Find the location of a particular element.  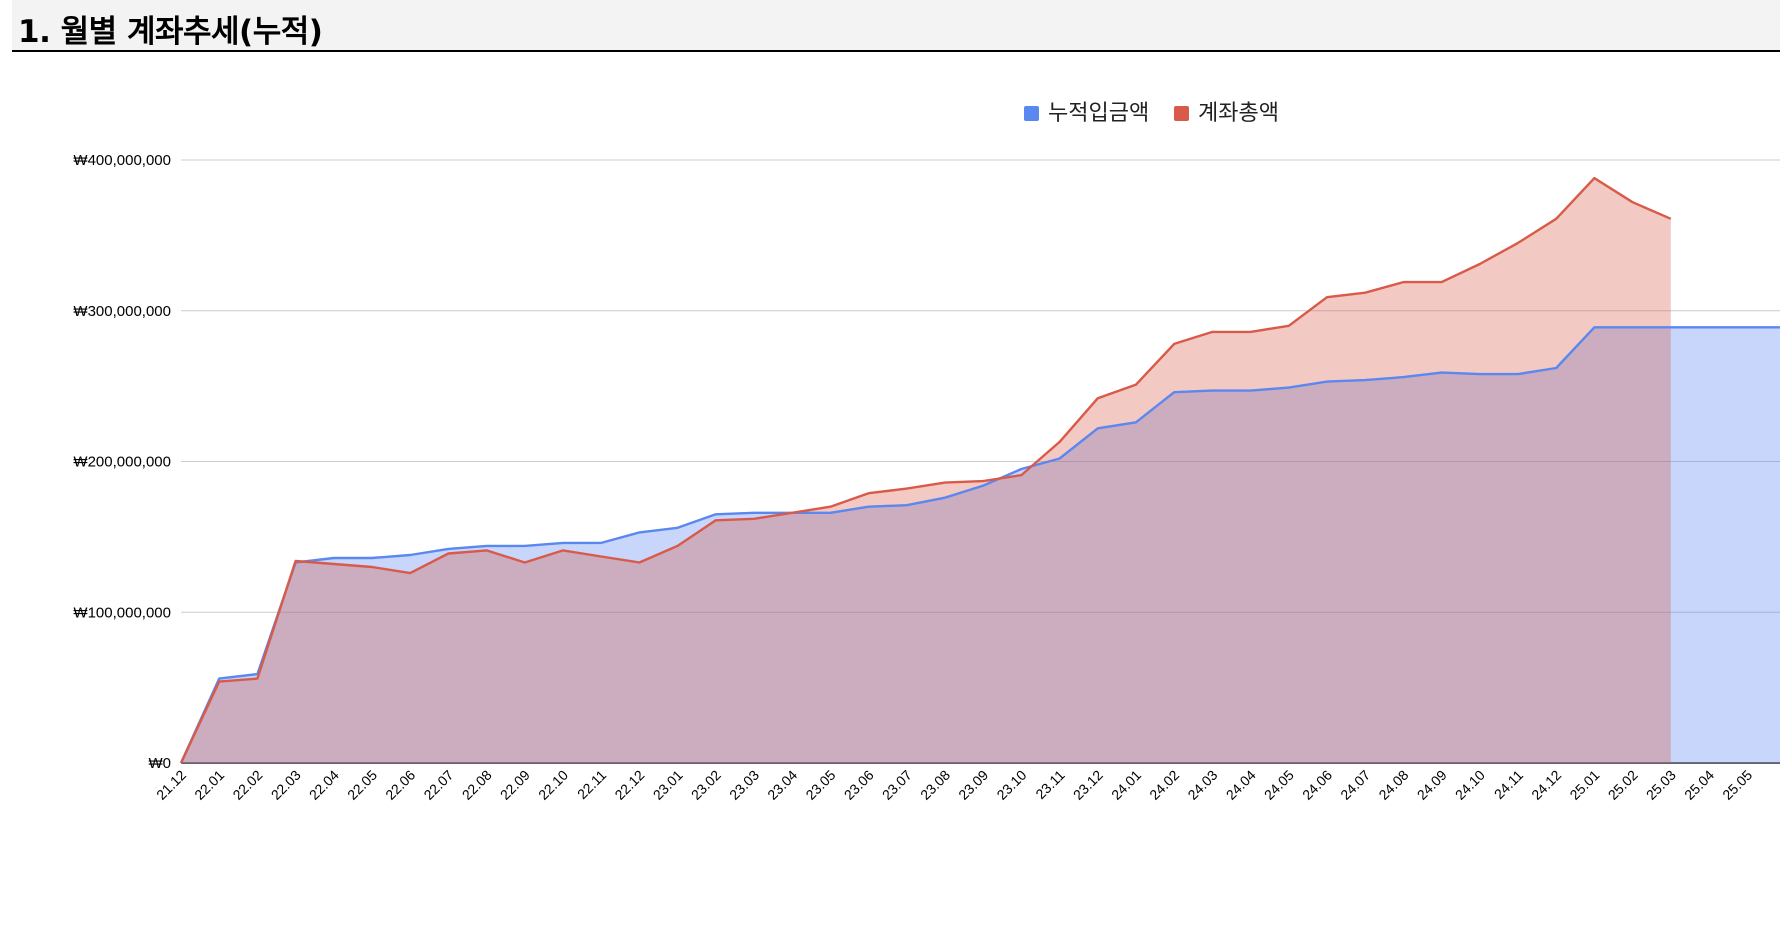

x-tick-label: 22.03 is located at coordinates (286, 785).